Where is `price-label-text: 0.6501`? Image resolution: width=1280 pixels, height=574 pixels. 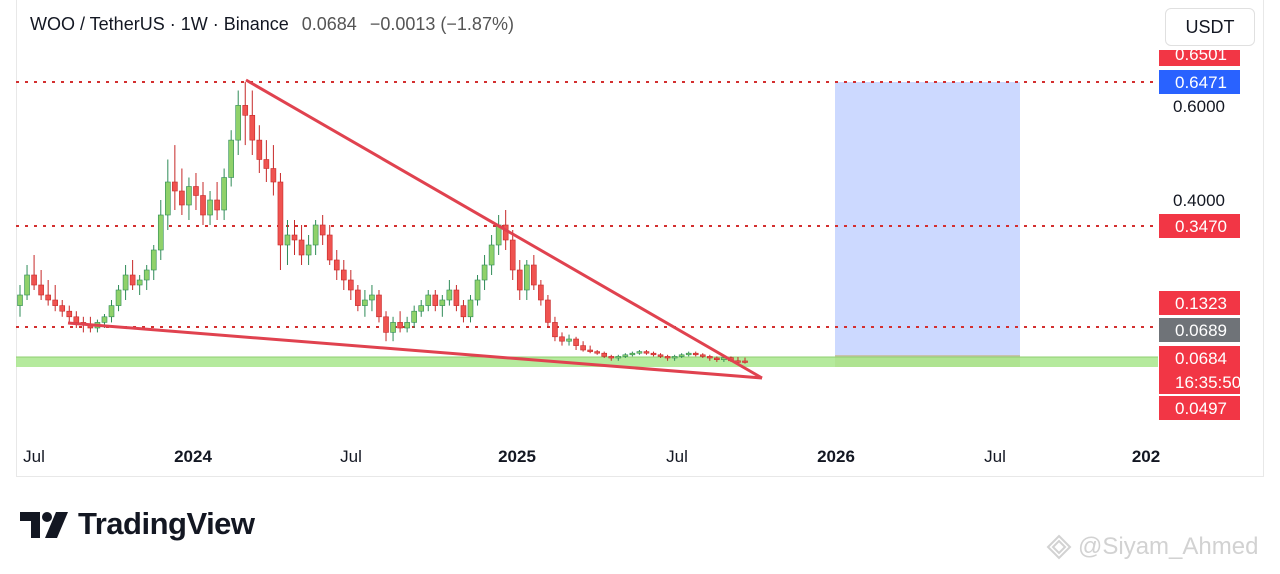 price-label-text: 0.6501 is located at coordinates (1201, 54).